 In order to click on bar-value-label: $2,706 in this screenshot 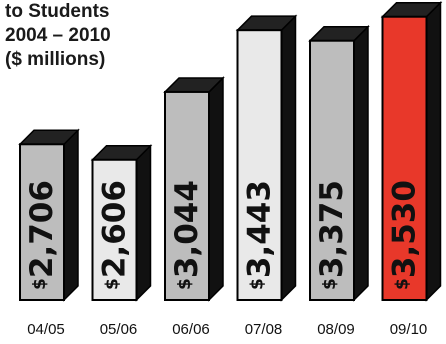, I will do `click(42, 235)`.